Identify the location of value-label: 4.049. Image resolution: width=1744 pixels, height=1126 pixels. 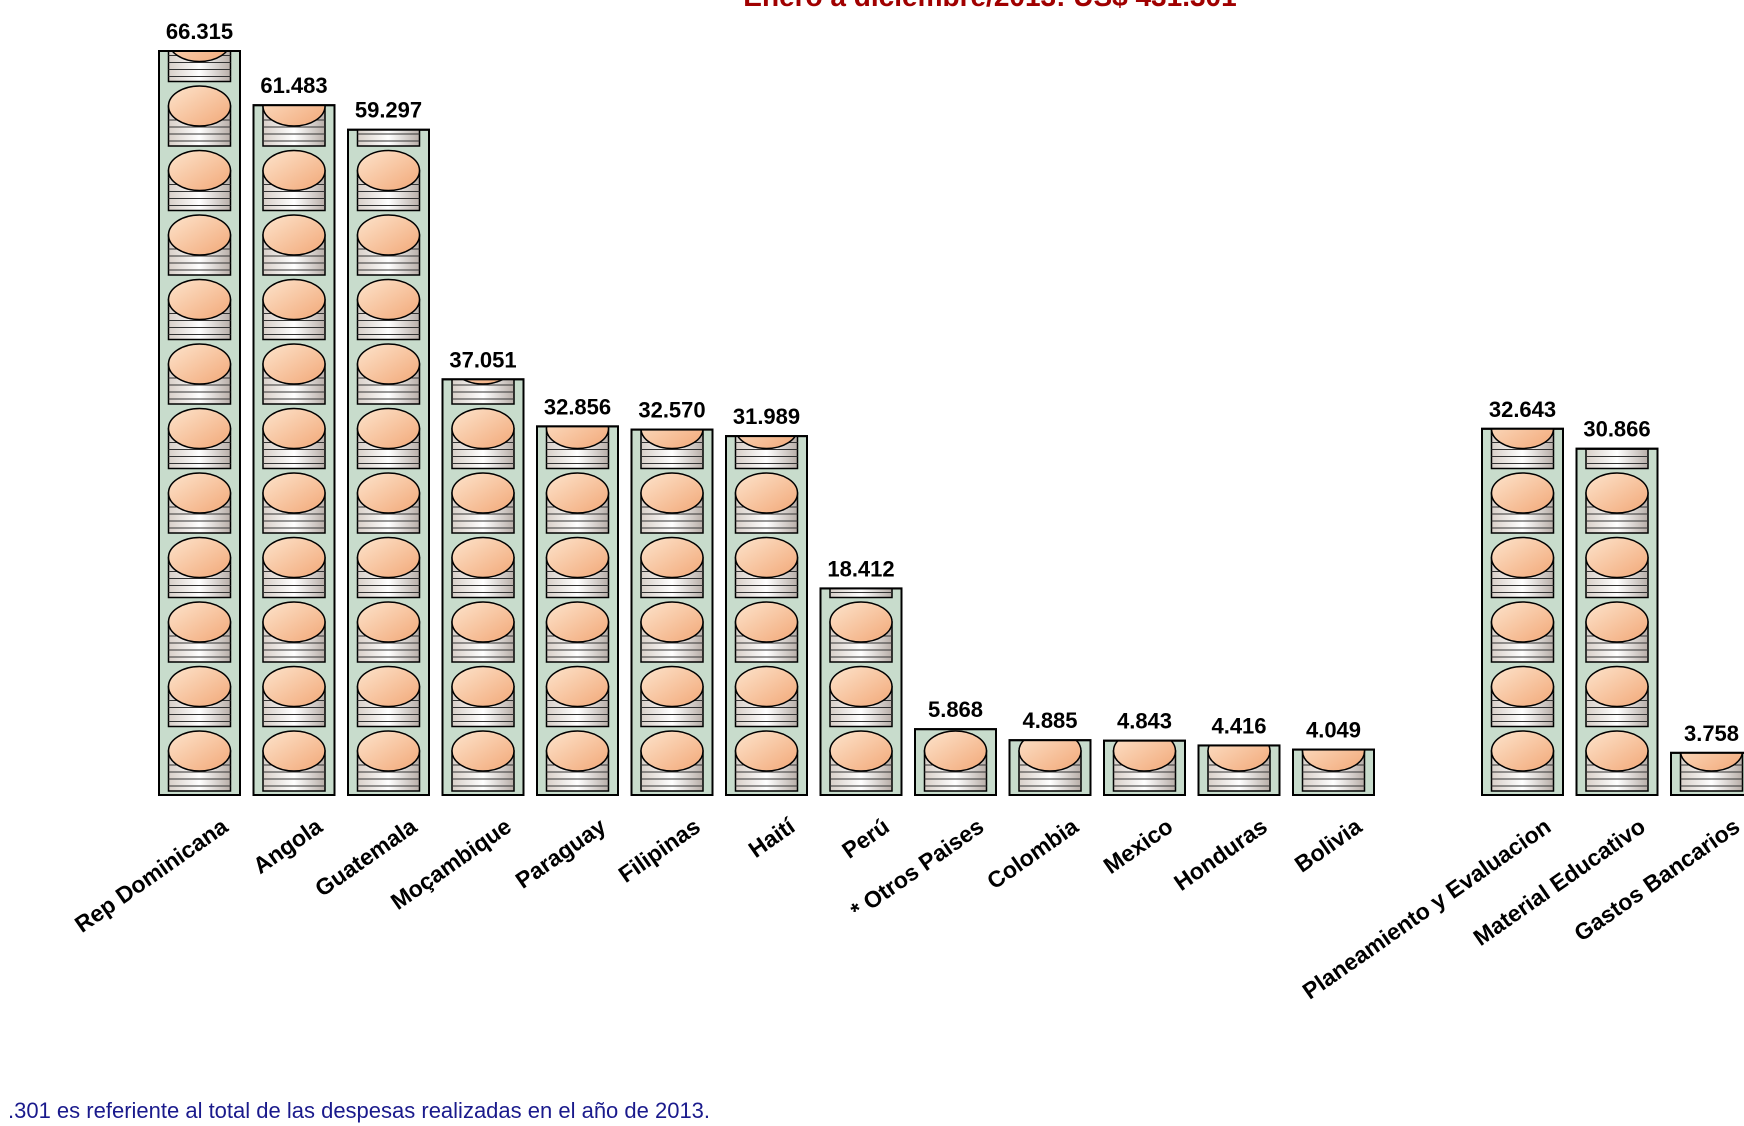
(1333, 730).